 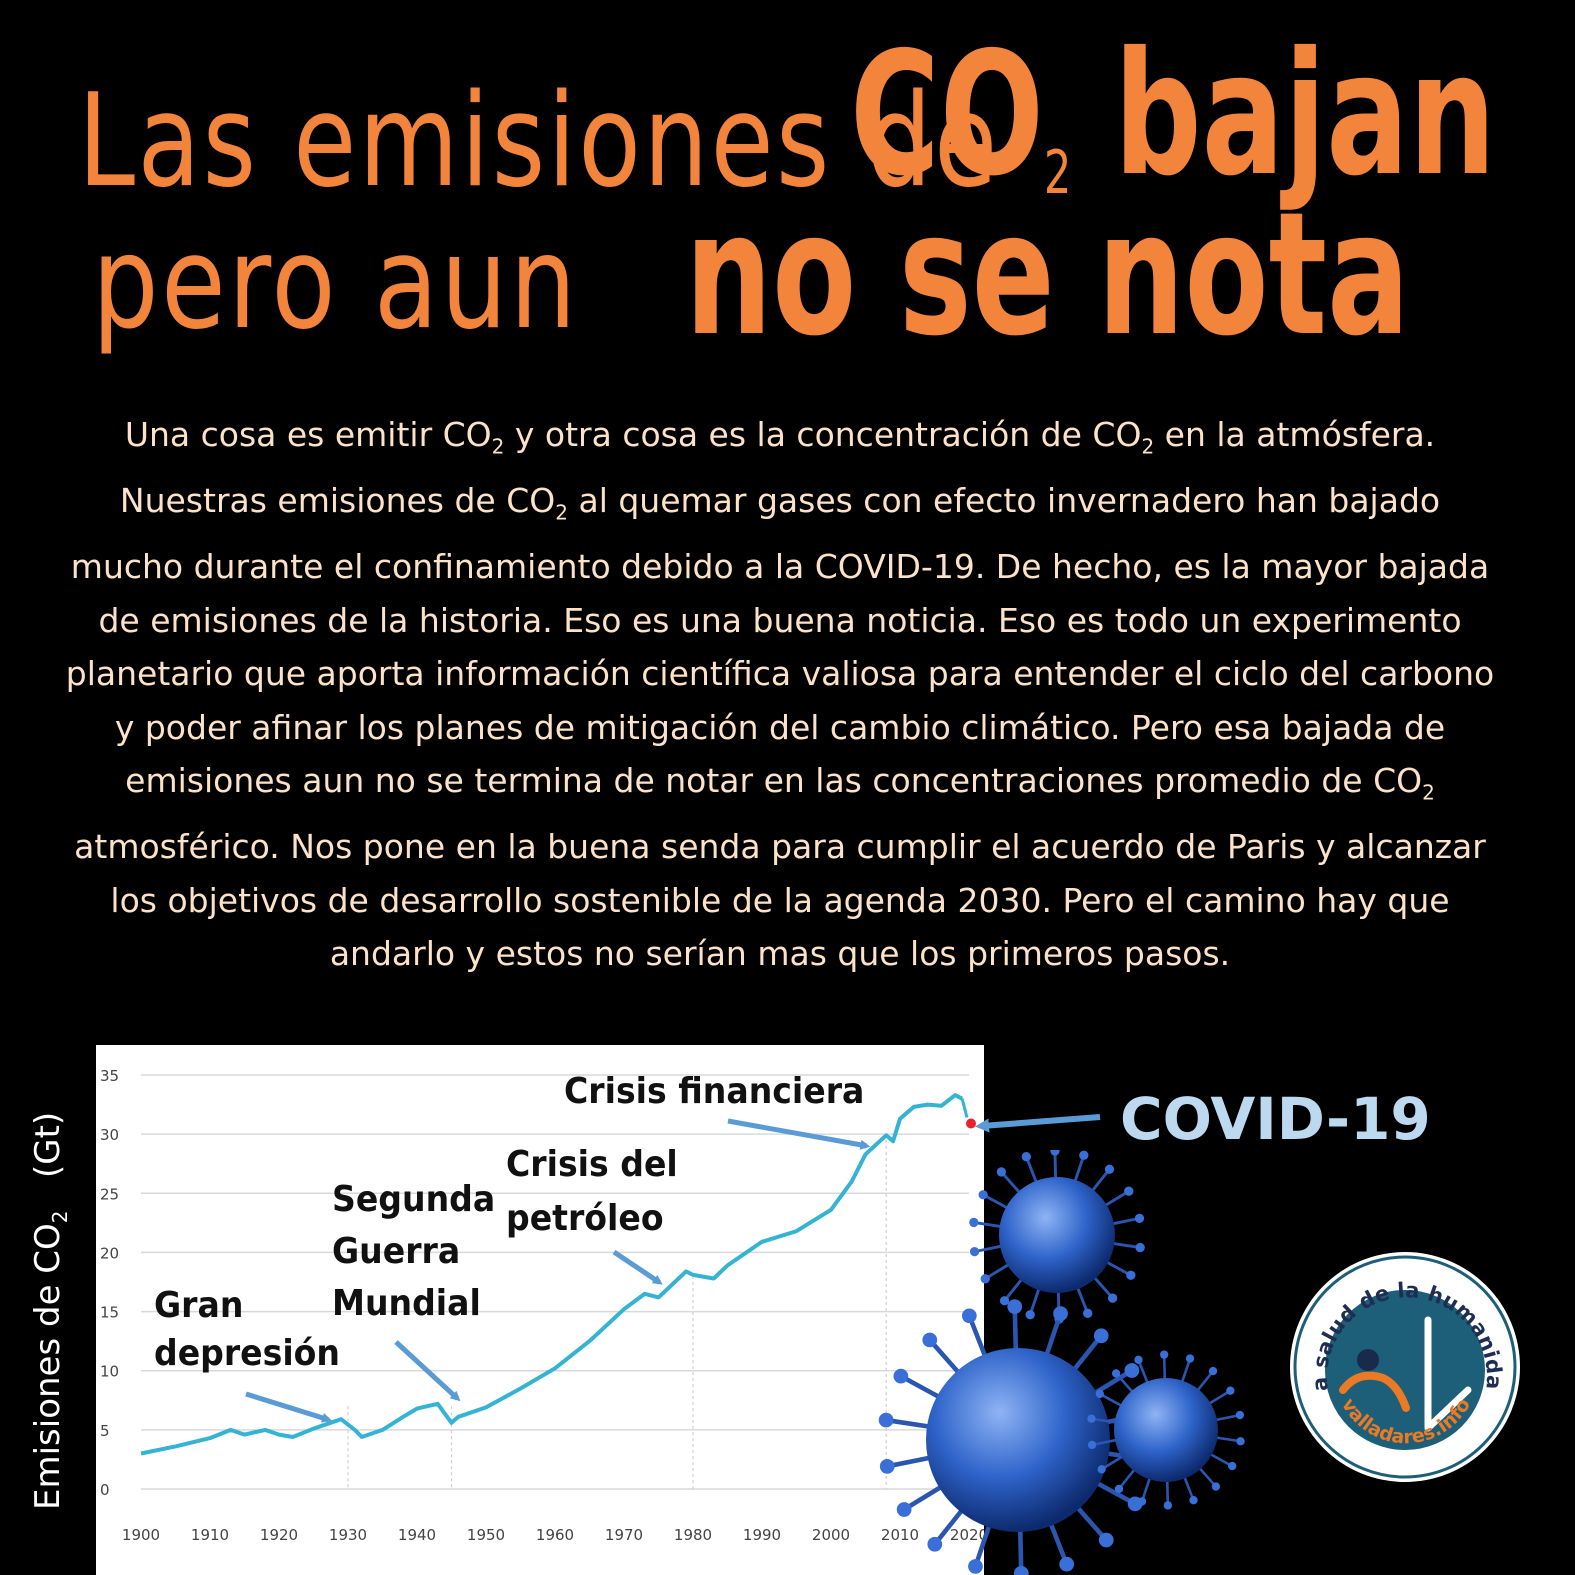 I want to click on x-tick-label: 1970, so click(x=624, y=1535).